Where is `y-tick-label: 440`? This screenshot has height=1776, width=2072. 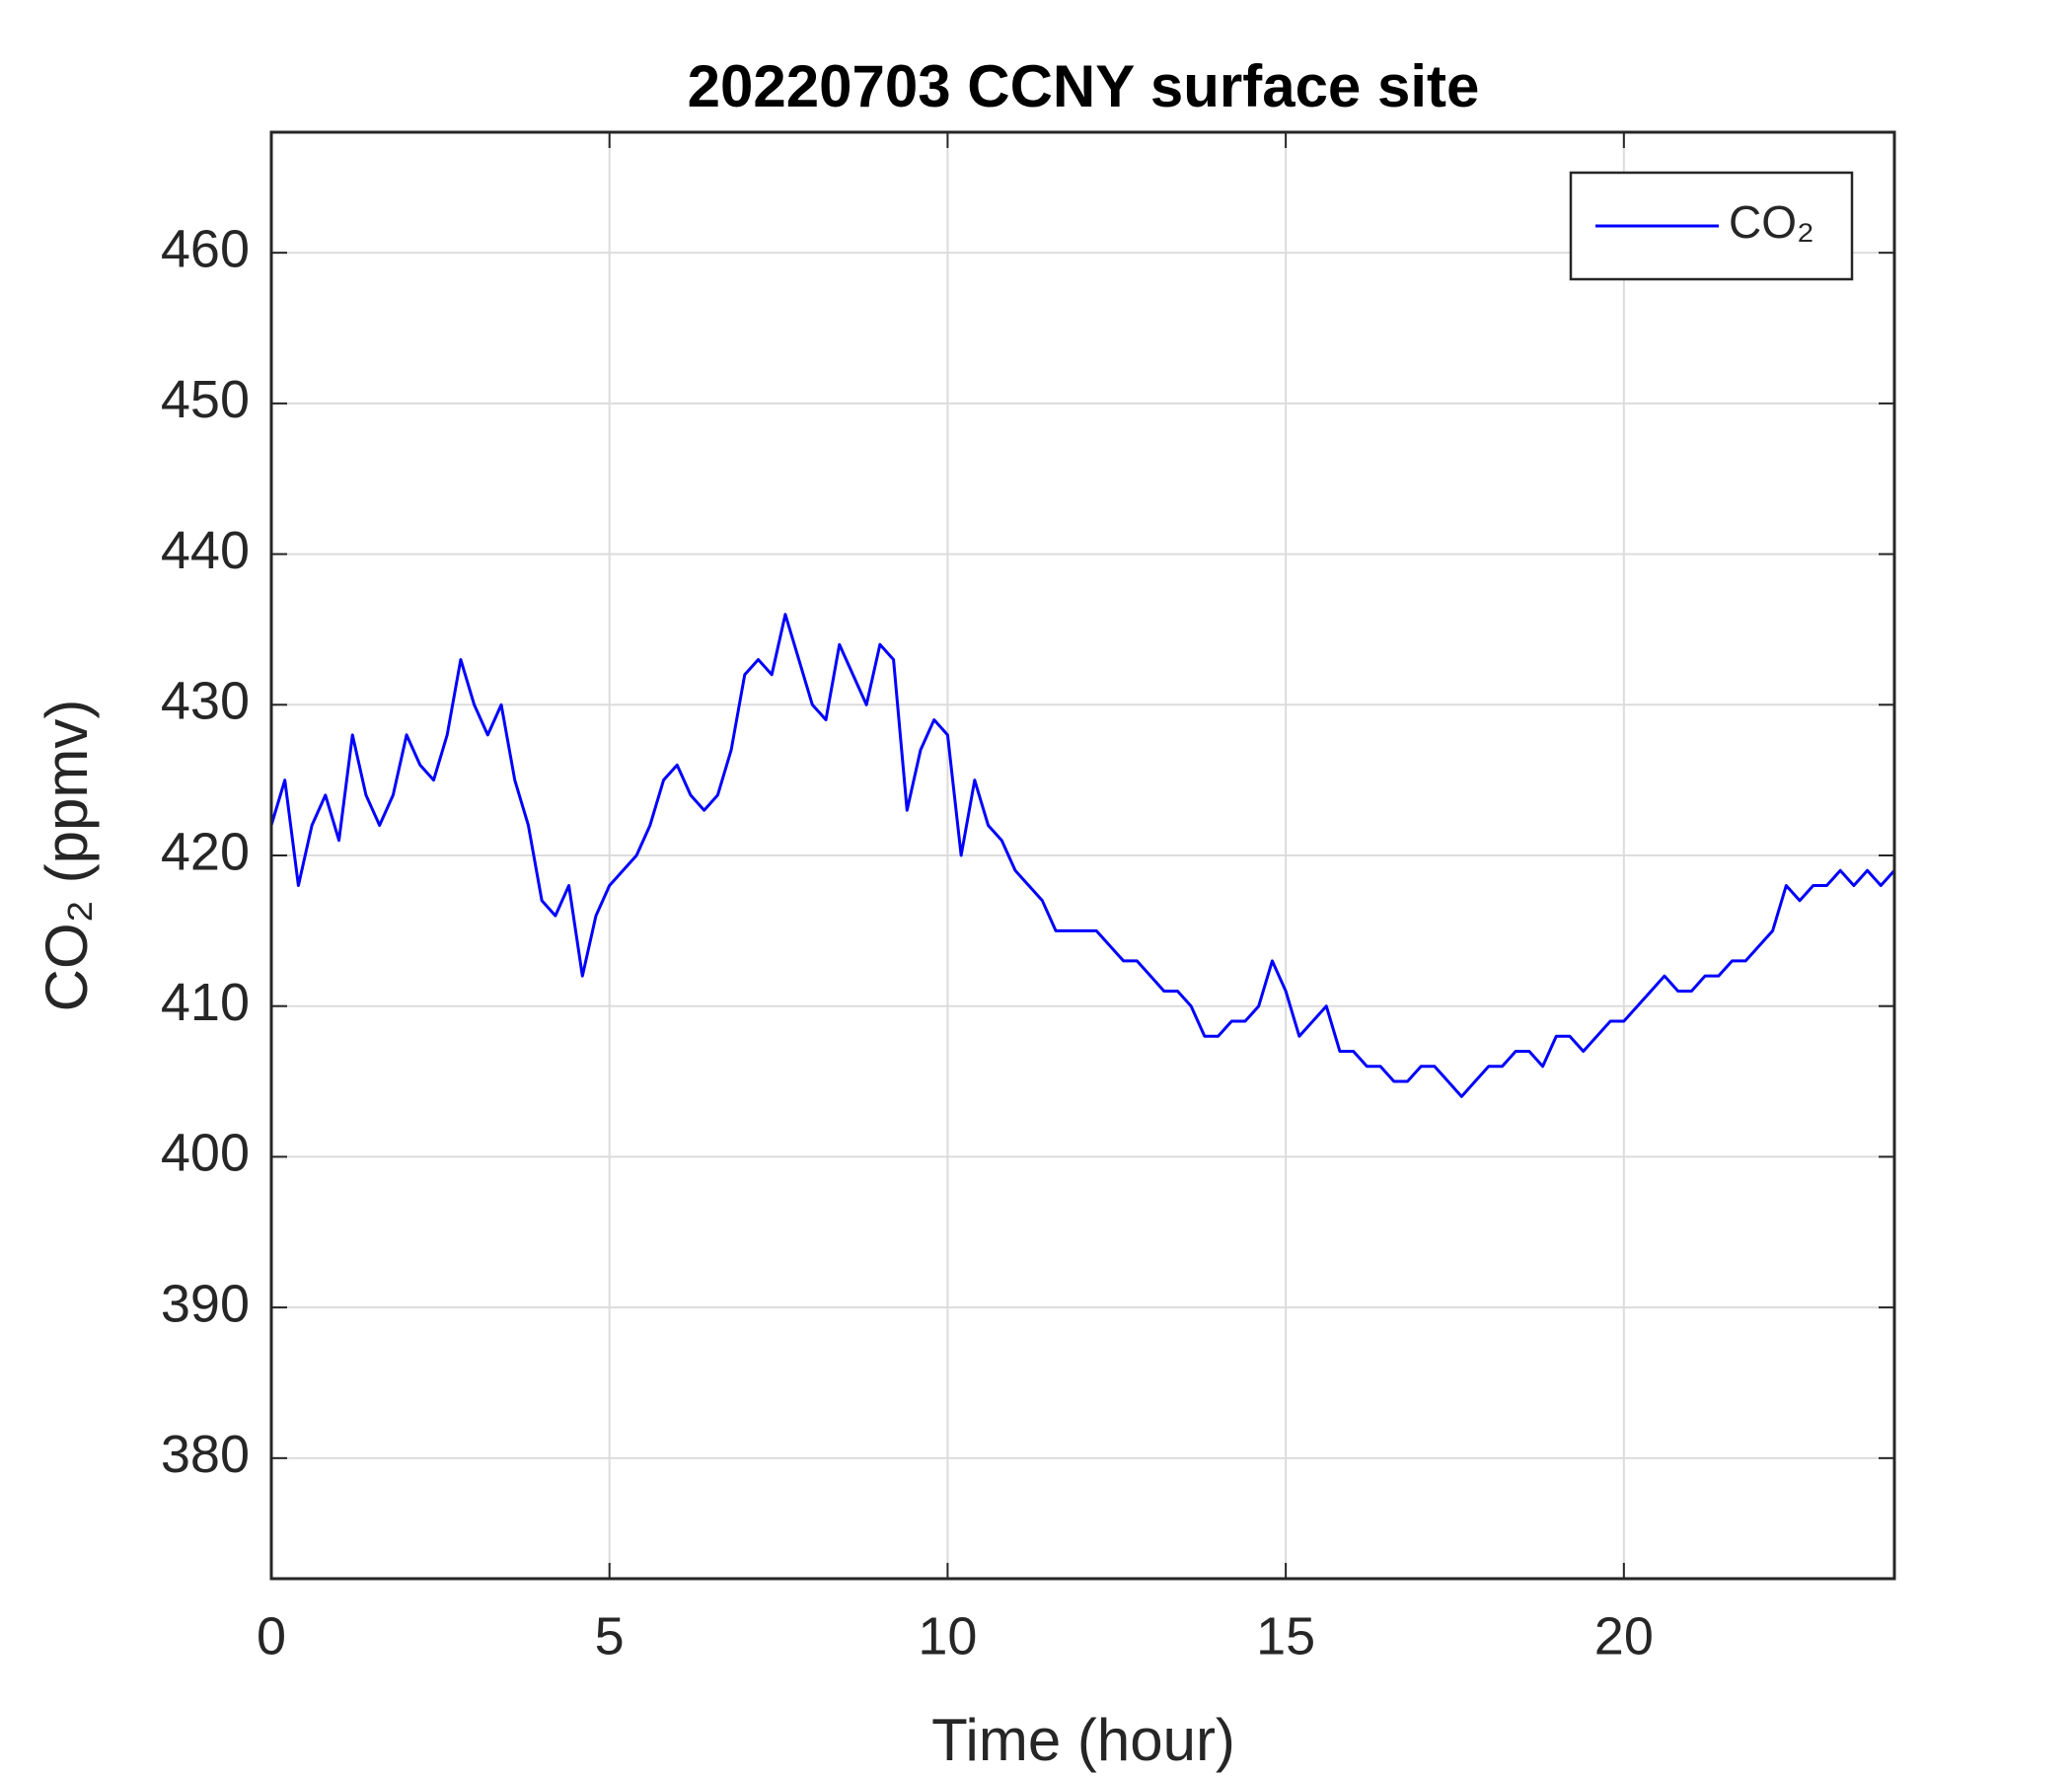 y-tick-label: 440 is located at coordinates (205, 551).